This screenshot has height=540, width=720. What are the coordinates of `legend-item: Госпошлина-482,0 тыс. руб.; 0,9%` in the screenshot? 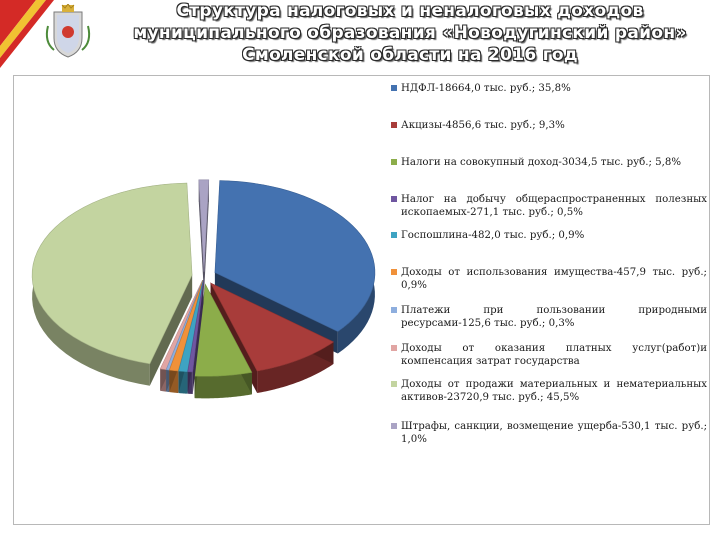 It's located at (548, 235).